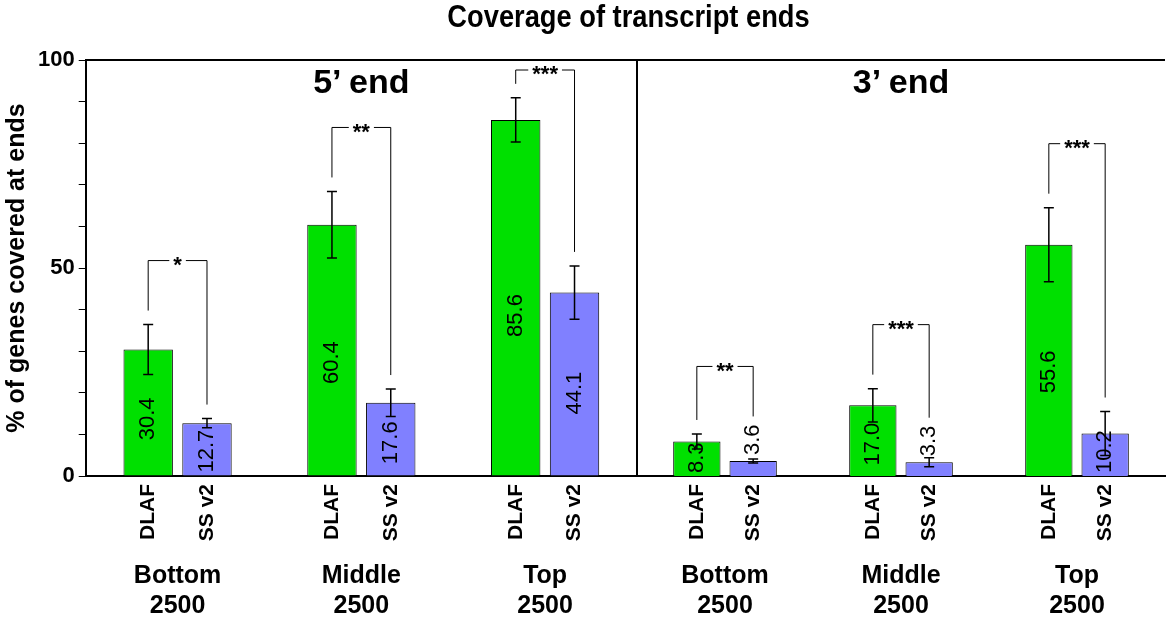  I want to click on data-label: 12.7, so click(206, 451).